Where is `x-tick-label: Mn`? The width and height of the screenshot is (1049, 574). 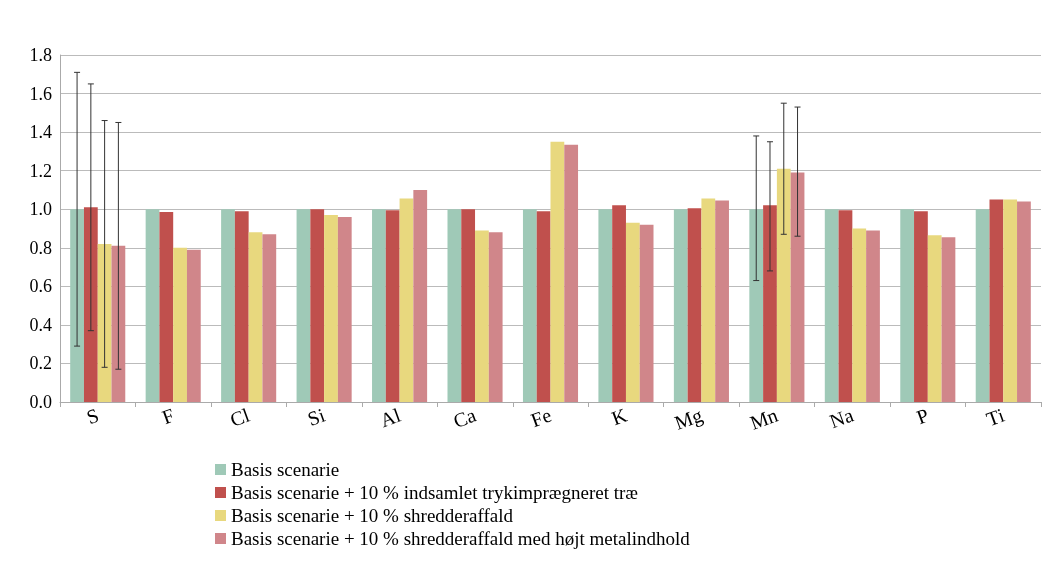
x-tick-label: Mn is located at coordinates (764, 418).